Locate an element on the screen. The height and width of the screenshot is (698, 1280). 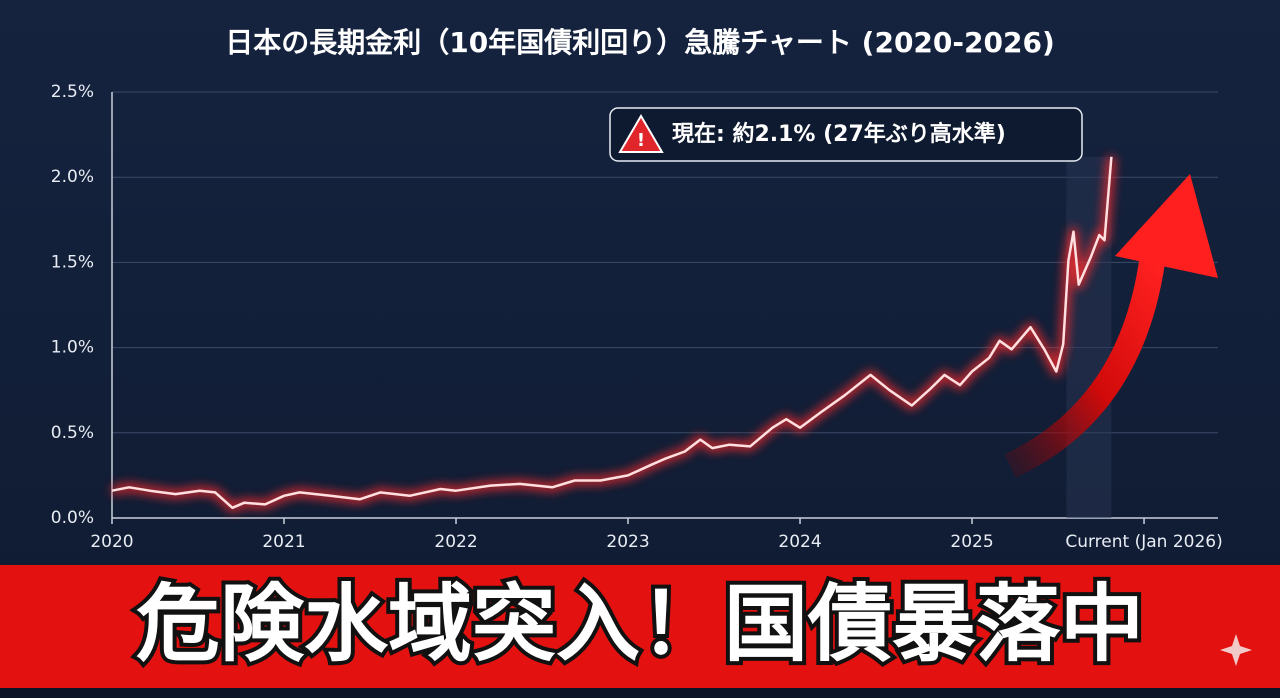
y-tick-label: 1.5% is located at coordinates (72, 262).